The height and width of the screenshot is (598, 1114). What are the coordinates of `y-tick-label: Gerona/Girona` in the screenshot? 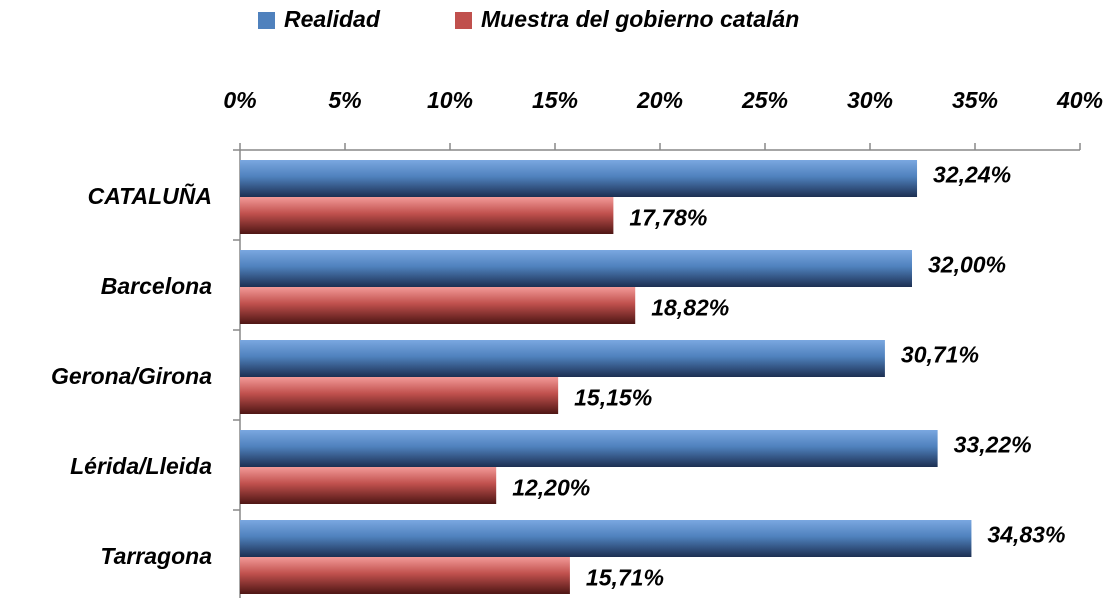 It's located at (131, 376).